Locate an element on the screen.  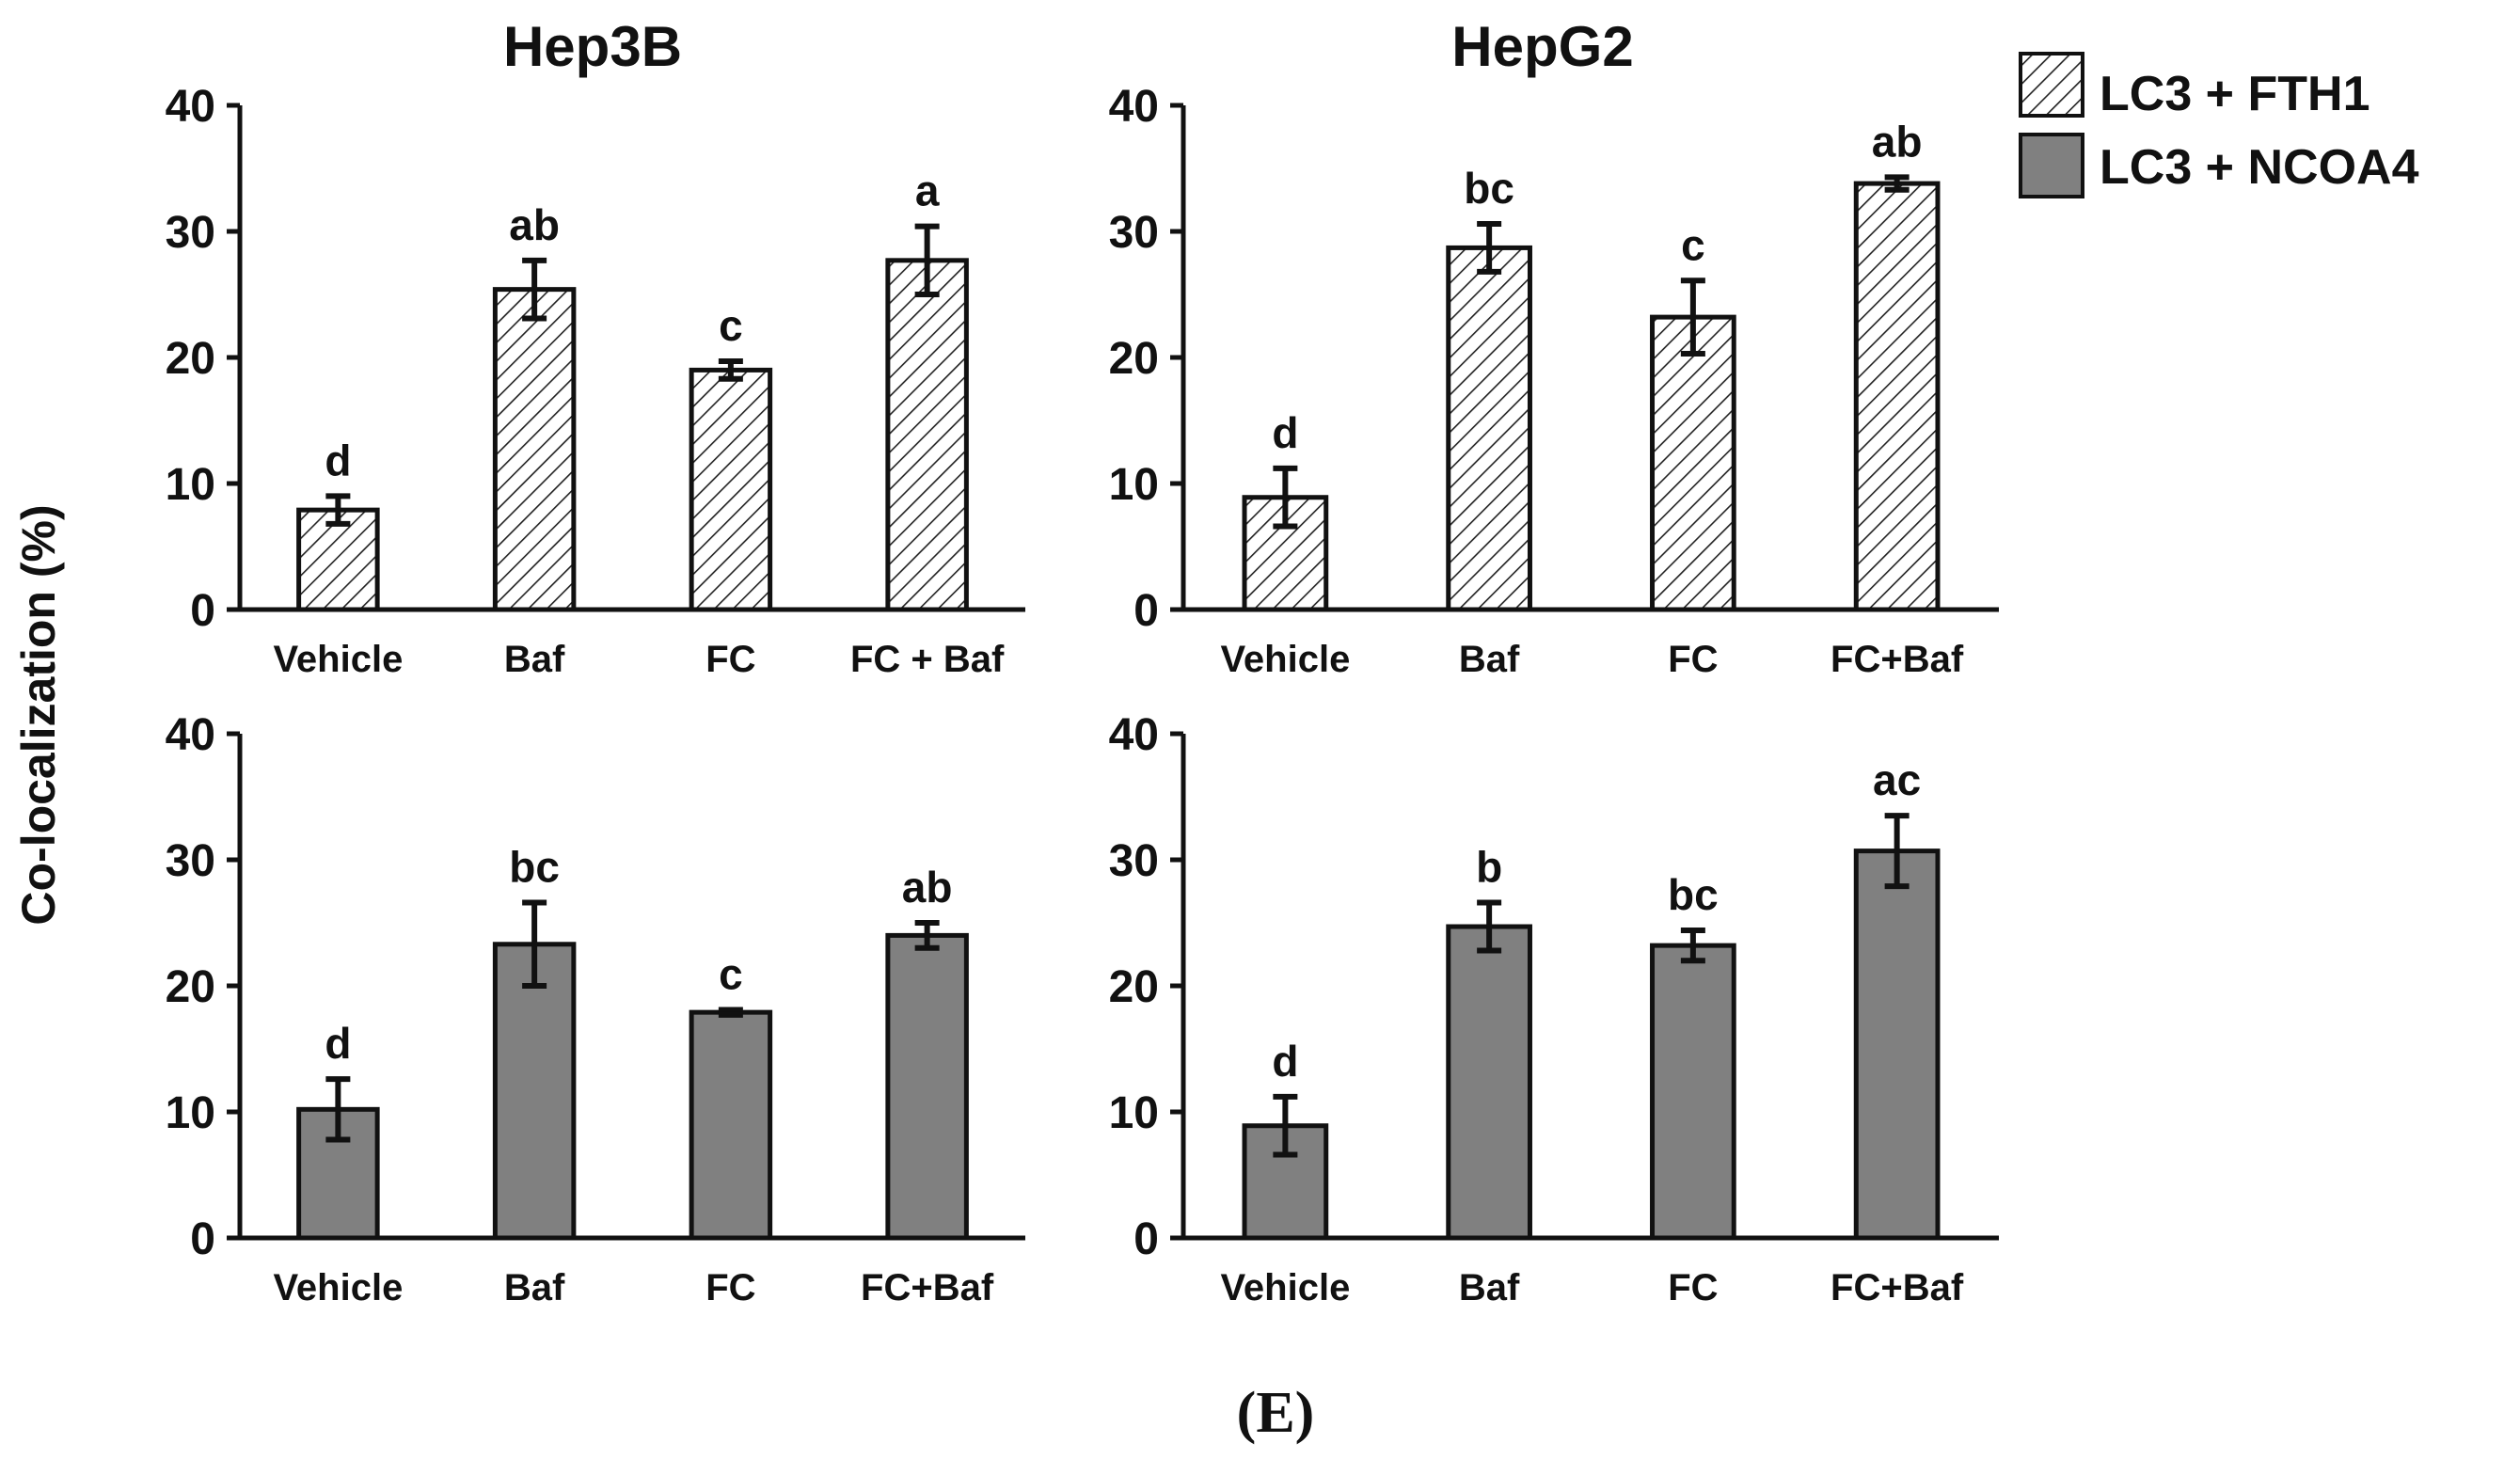
x-category-label: FC + Baf is located at coordinates (927, 660).